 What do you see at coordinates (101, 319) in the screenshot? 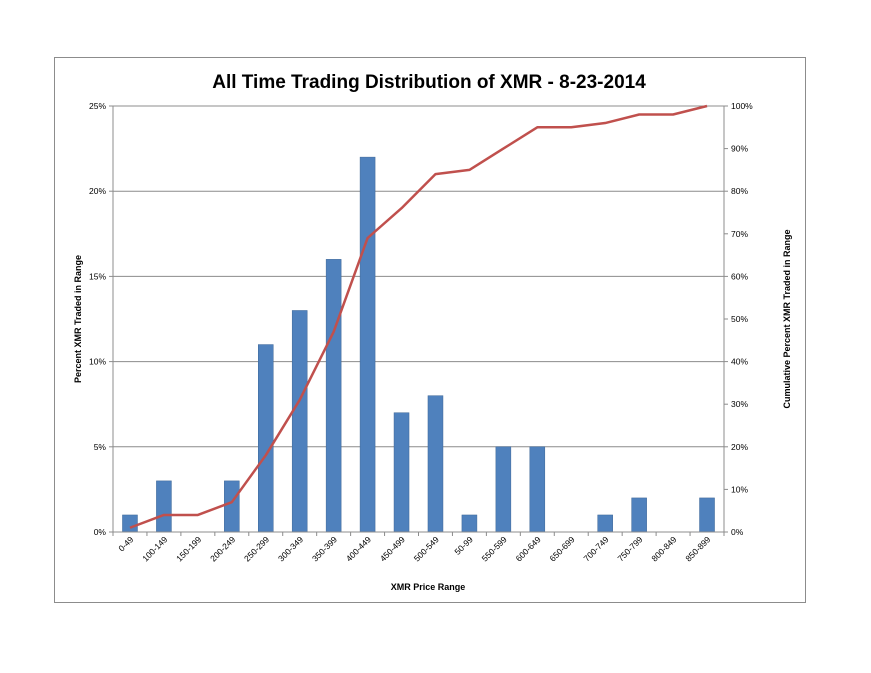
I see `left-axis-ticks: 0% 5% 10% 15% 20% 25%` at bounding box center [101, 319].